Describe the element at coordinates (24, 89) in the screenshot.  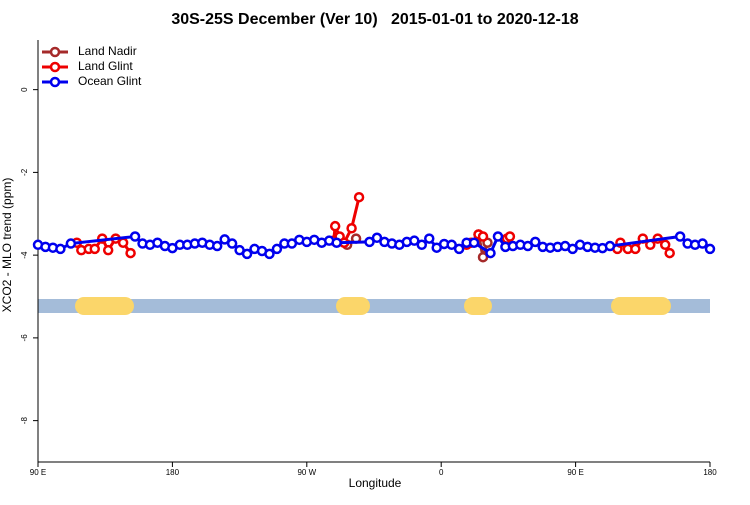
I see `y-tick-label: 0` at that location.